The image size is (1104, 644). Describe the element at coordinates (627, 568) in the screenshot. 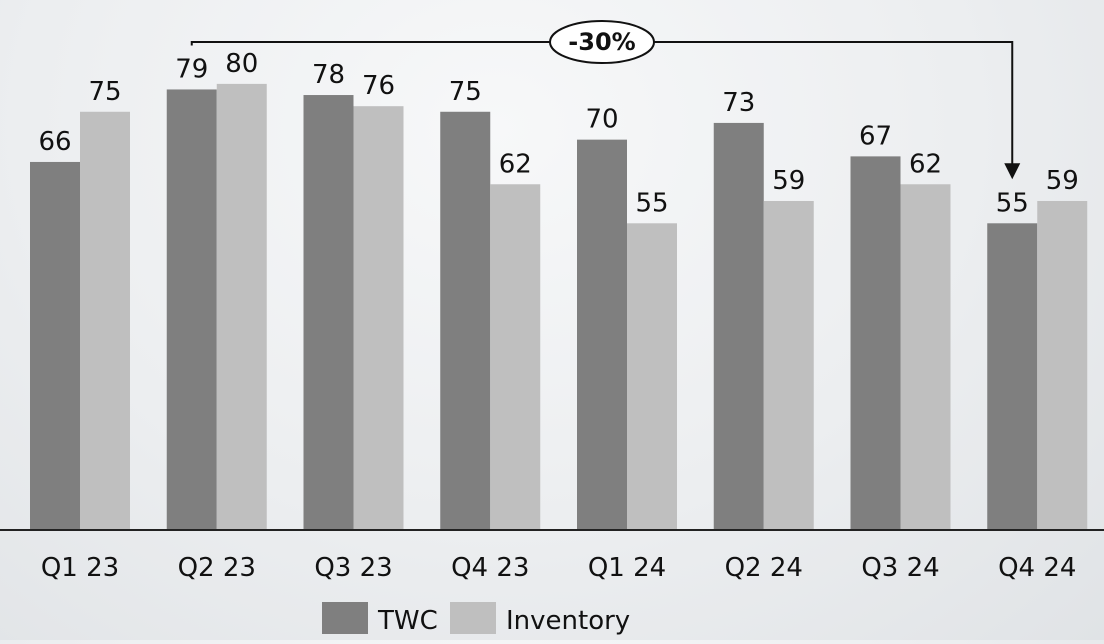

I see `x-tick-label-q1-24: Q1 24` at that location.